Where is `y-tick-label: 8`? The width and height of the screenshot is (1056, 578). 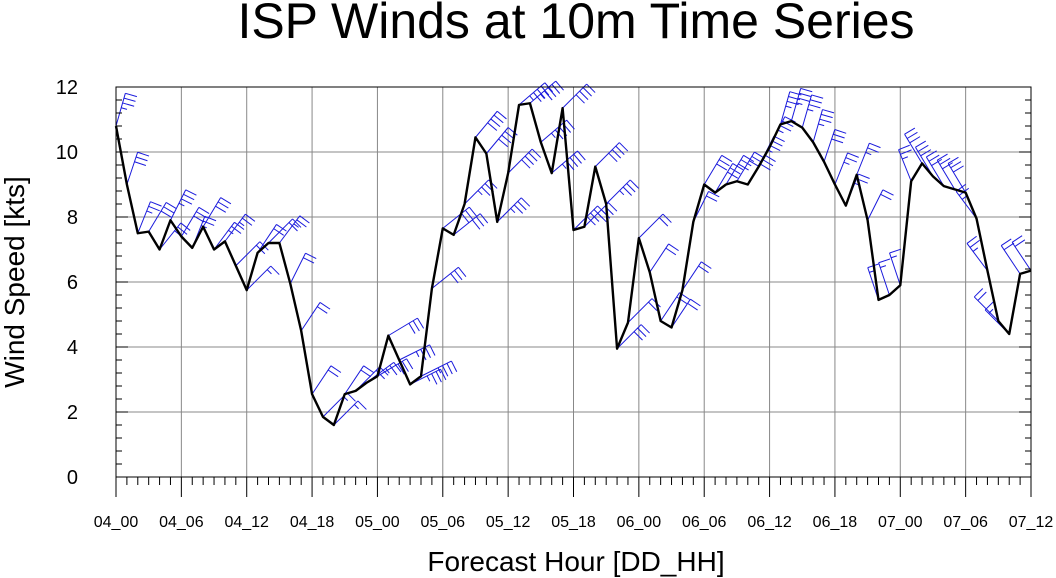
y-tick-label: 8 is located at coordinates (72, 218).